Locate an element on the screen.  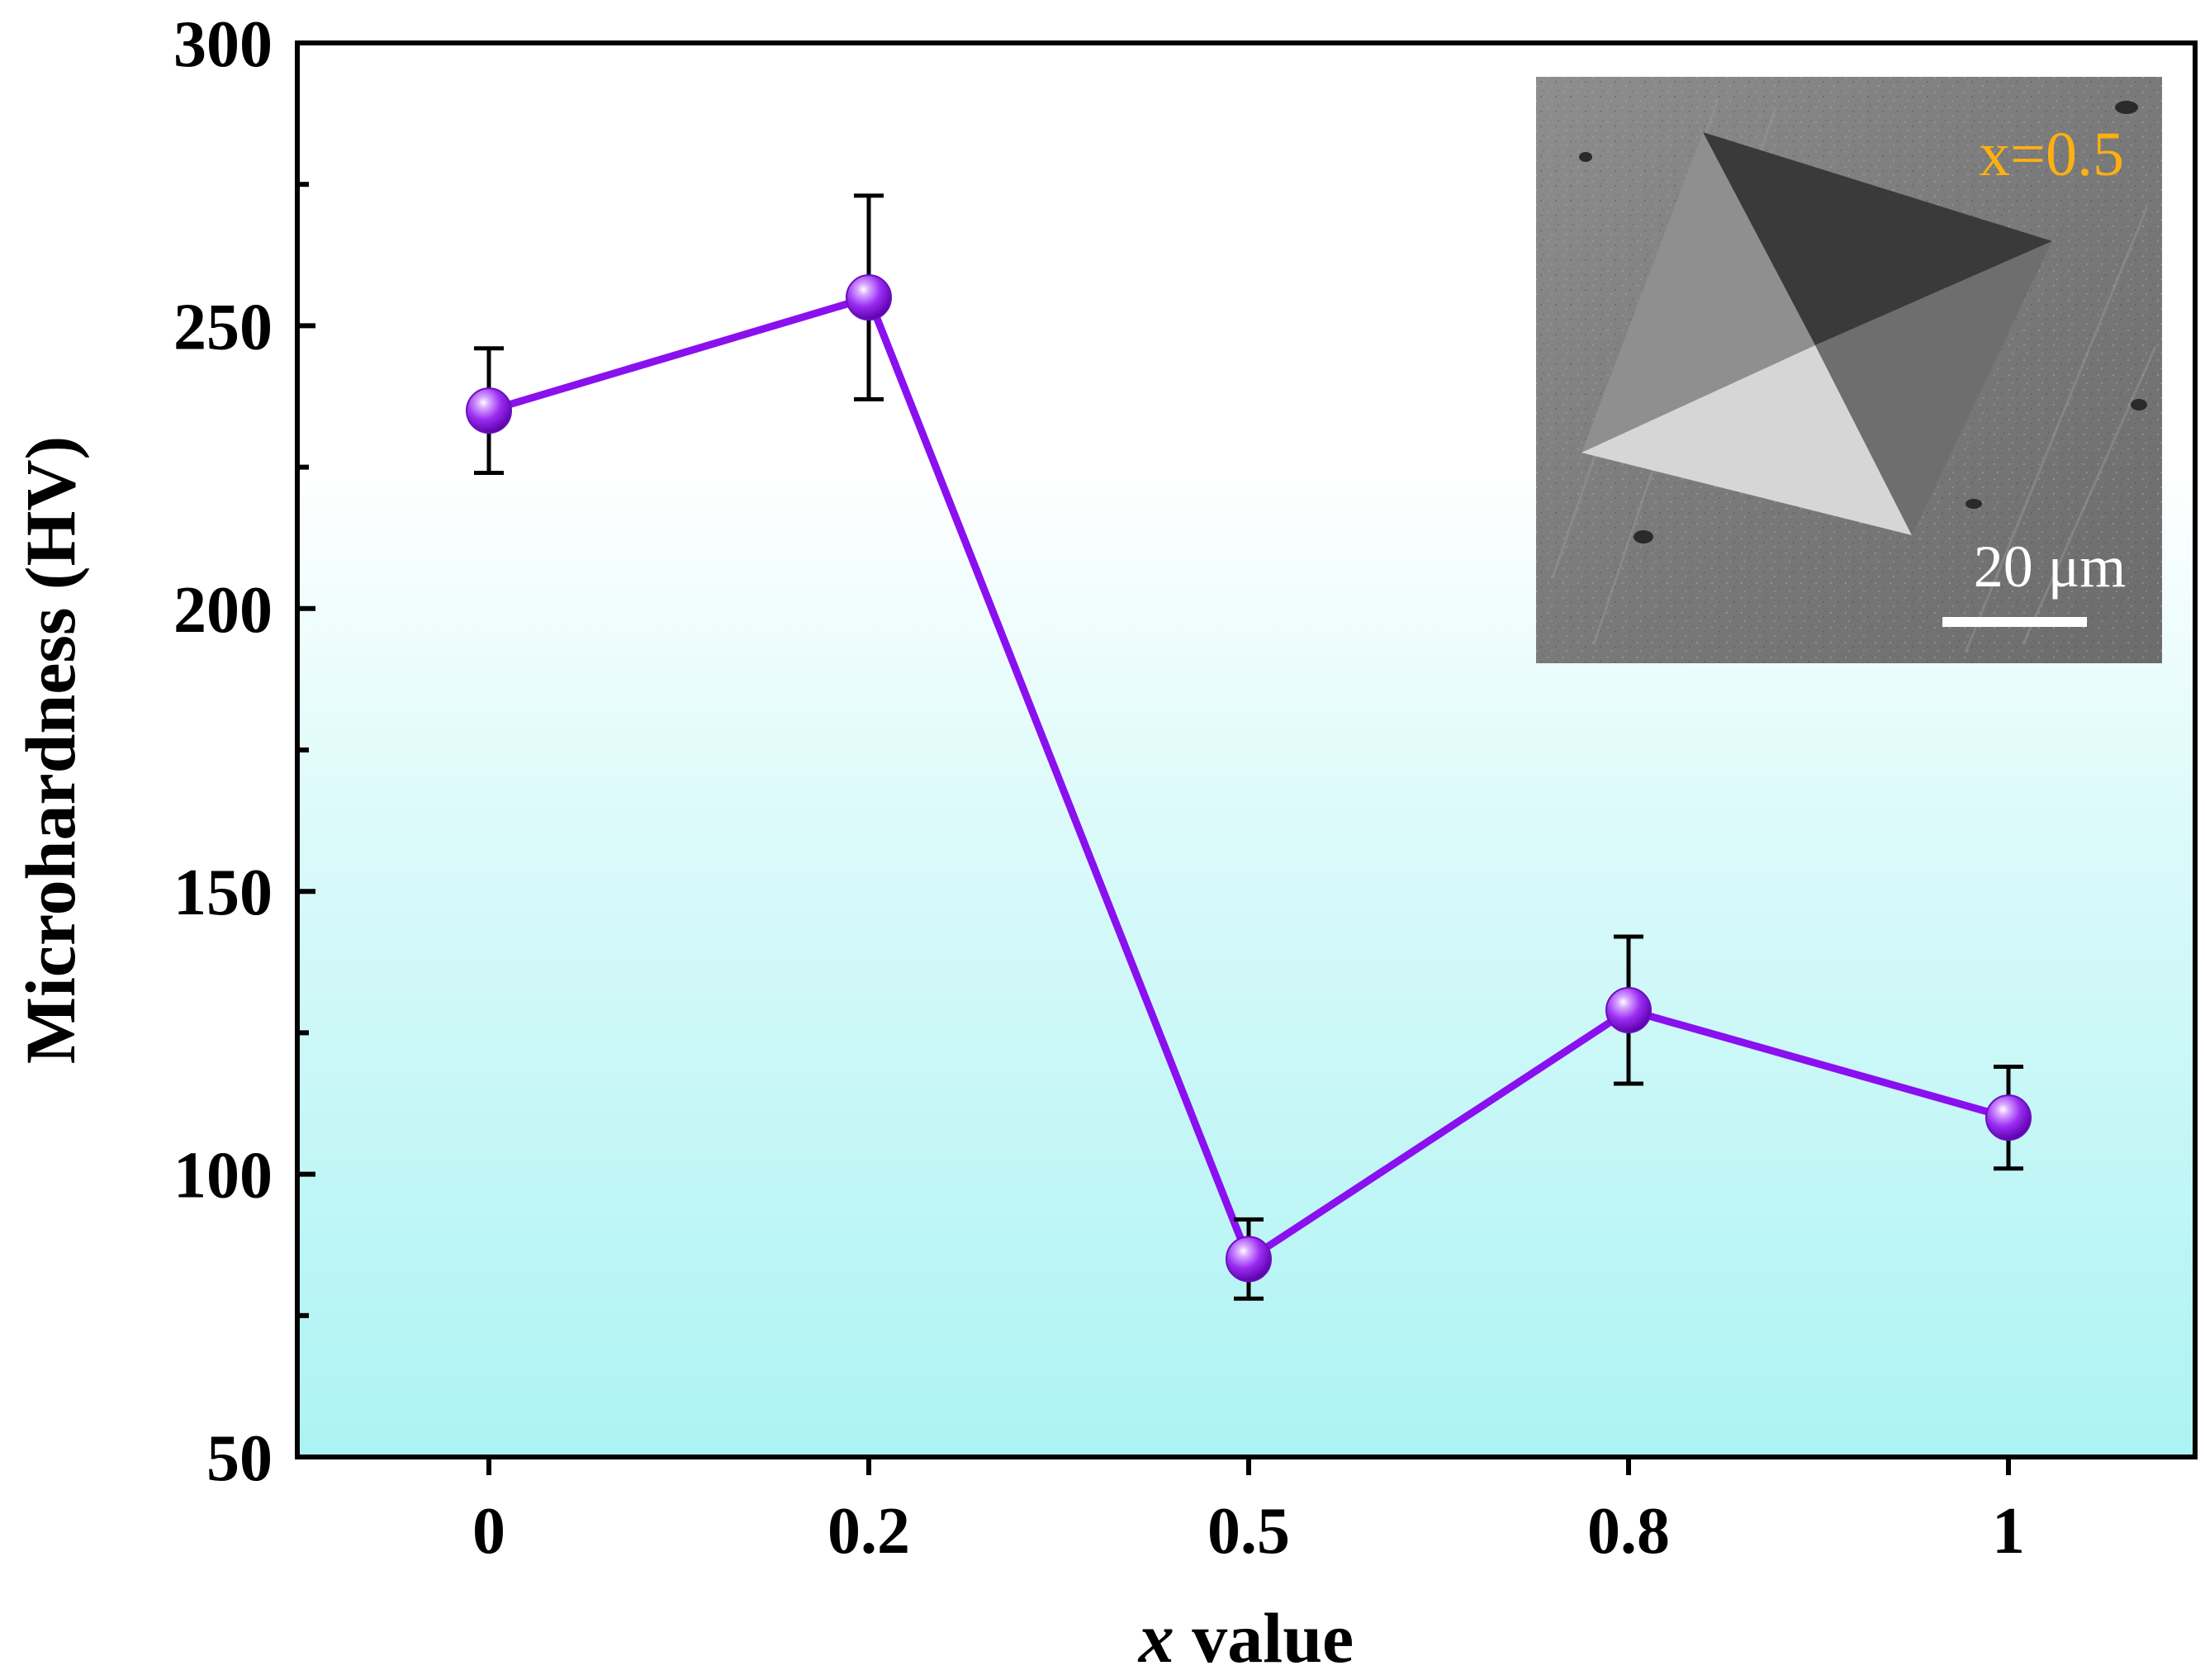
x-axis-title: x value is located at coordinates (1245, 1638).